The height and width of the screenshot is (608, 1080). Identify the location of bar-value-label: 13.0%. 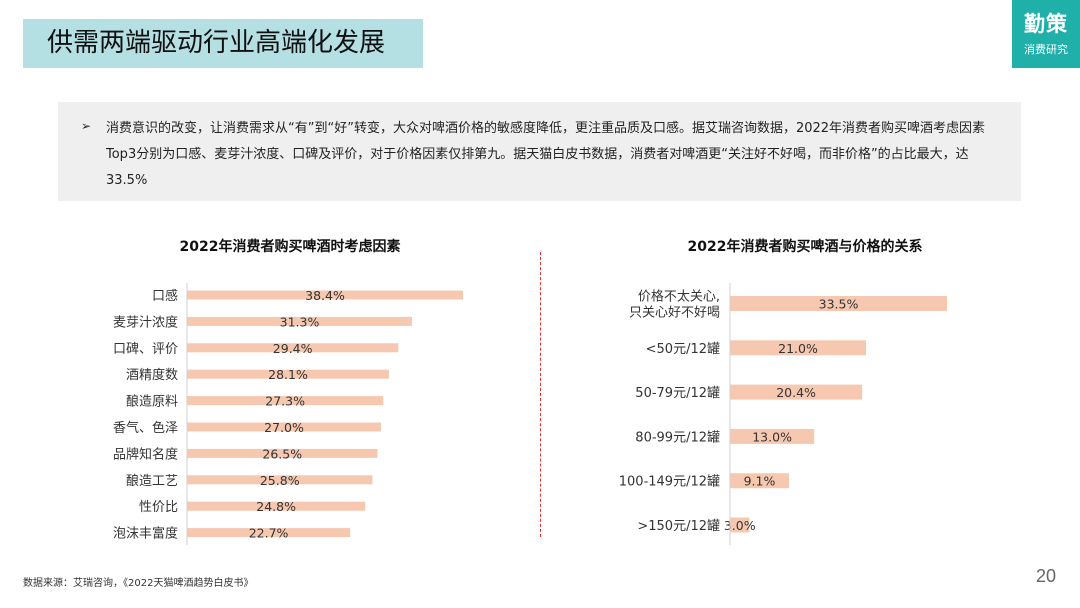
(772, 436).